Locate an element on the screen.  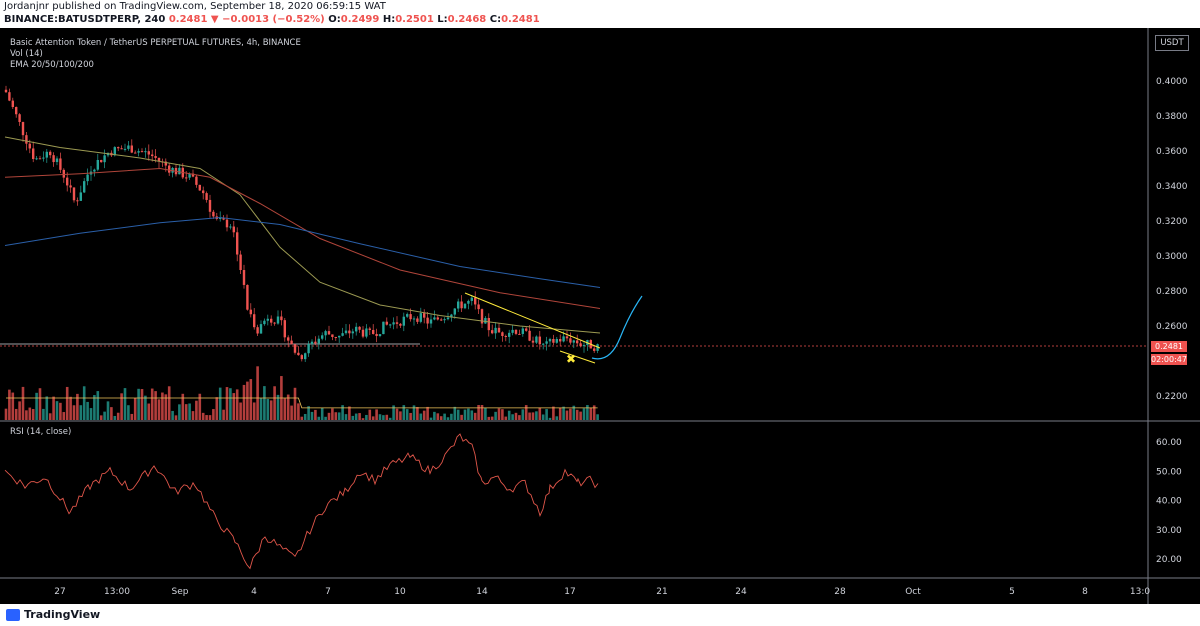
time-tick-label: 27 is located at coordinates (59, 592).